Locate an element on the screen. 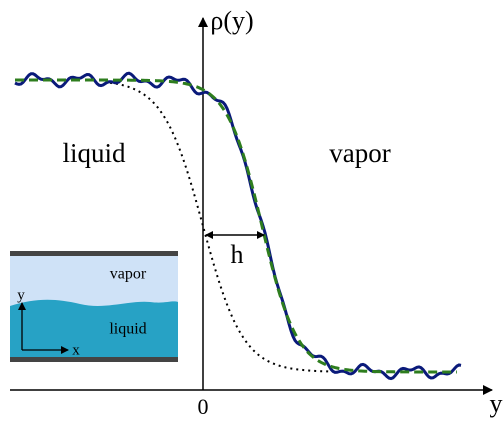  inset-y-label: y is located at coordinates (21, 295).